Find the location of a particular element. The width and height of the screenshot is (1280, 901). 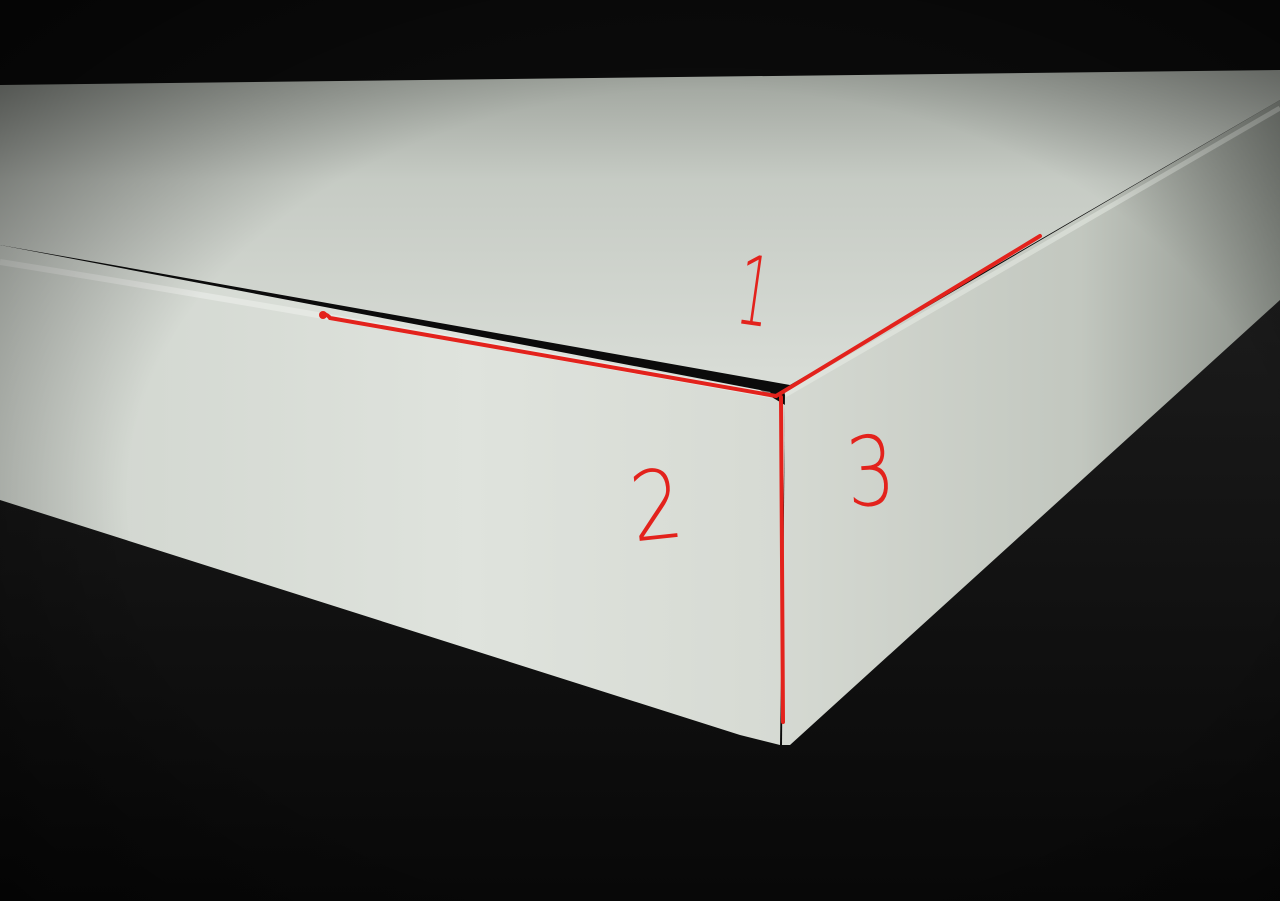

edge-line-start-dot is located at coordinates (323, 315).